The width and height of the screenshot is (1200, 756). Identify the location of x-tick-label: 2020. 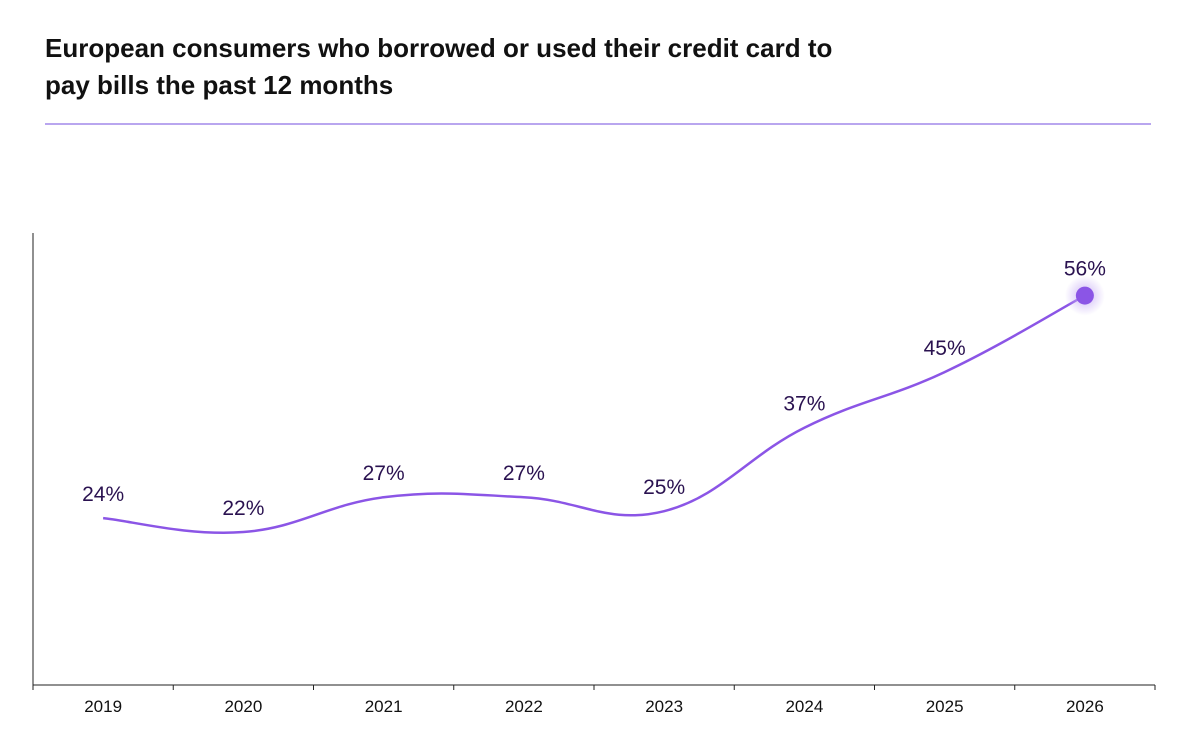
(243, 706).